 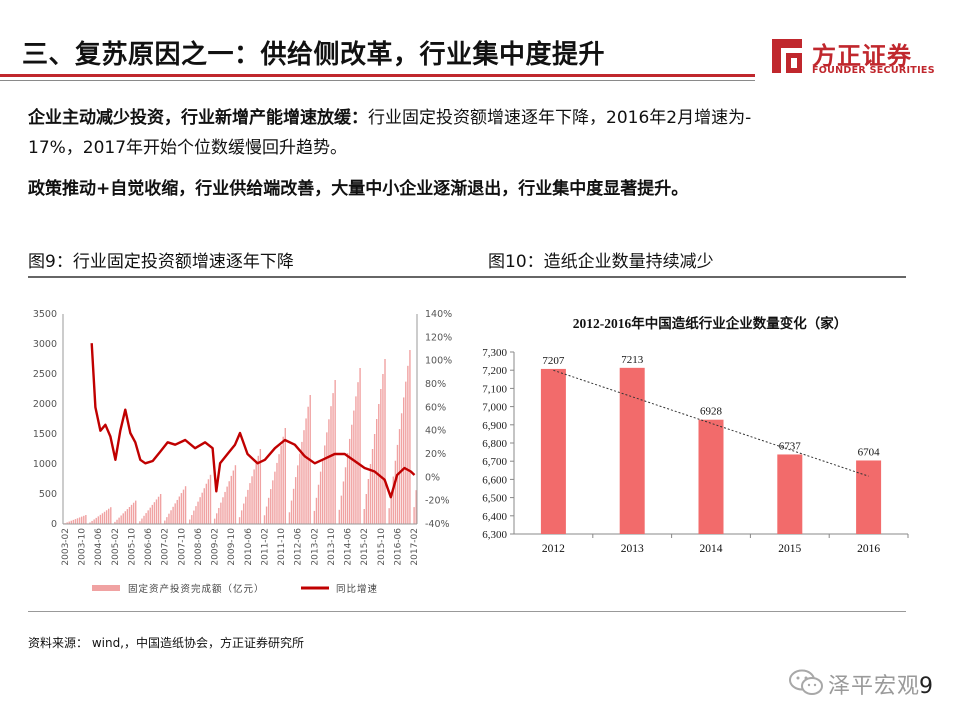 I want to click on company-logo: 方正证券 FOUNDER SECURITIES, so click(x=851, y=58).